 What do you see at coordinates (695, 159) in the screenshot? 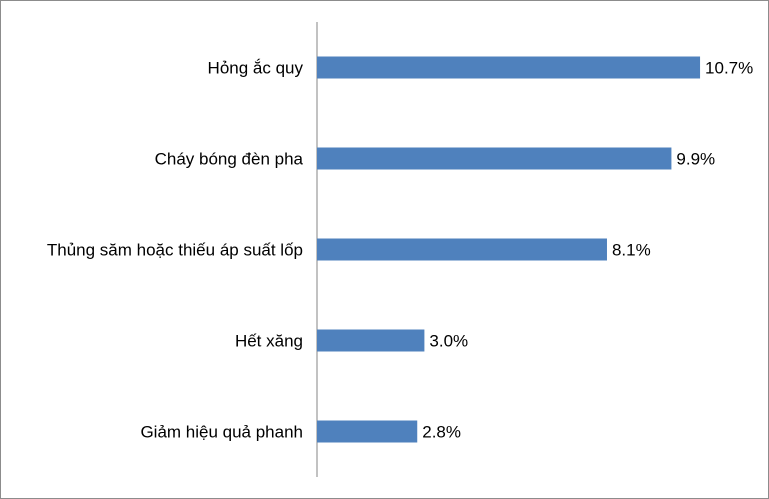
I see `data-label-2: 9.9%` at bounding box center [695, 159].